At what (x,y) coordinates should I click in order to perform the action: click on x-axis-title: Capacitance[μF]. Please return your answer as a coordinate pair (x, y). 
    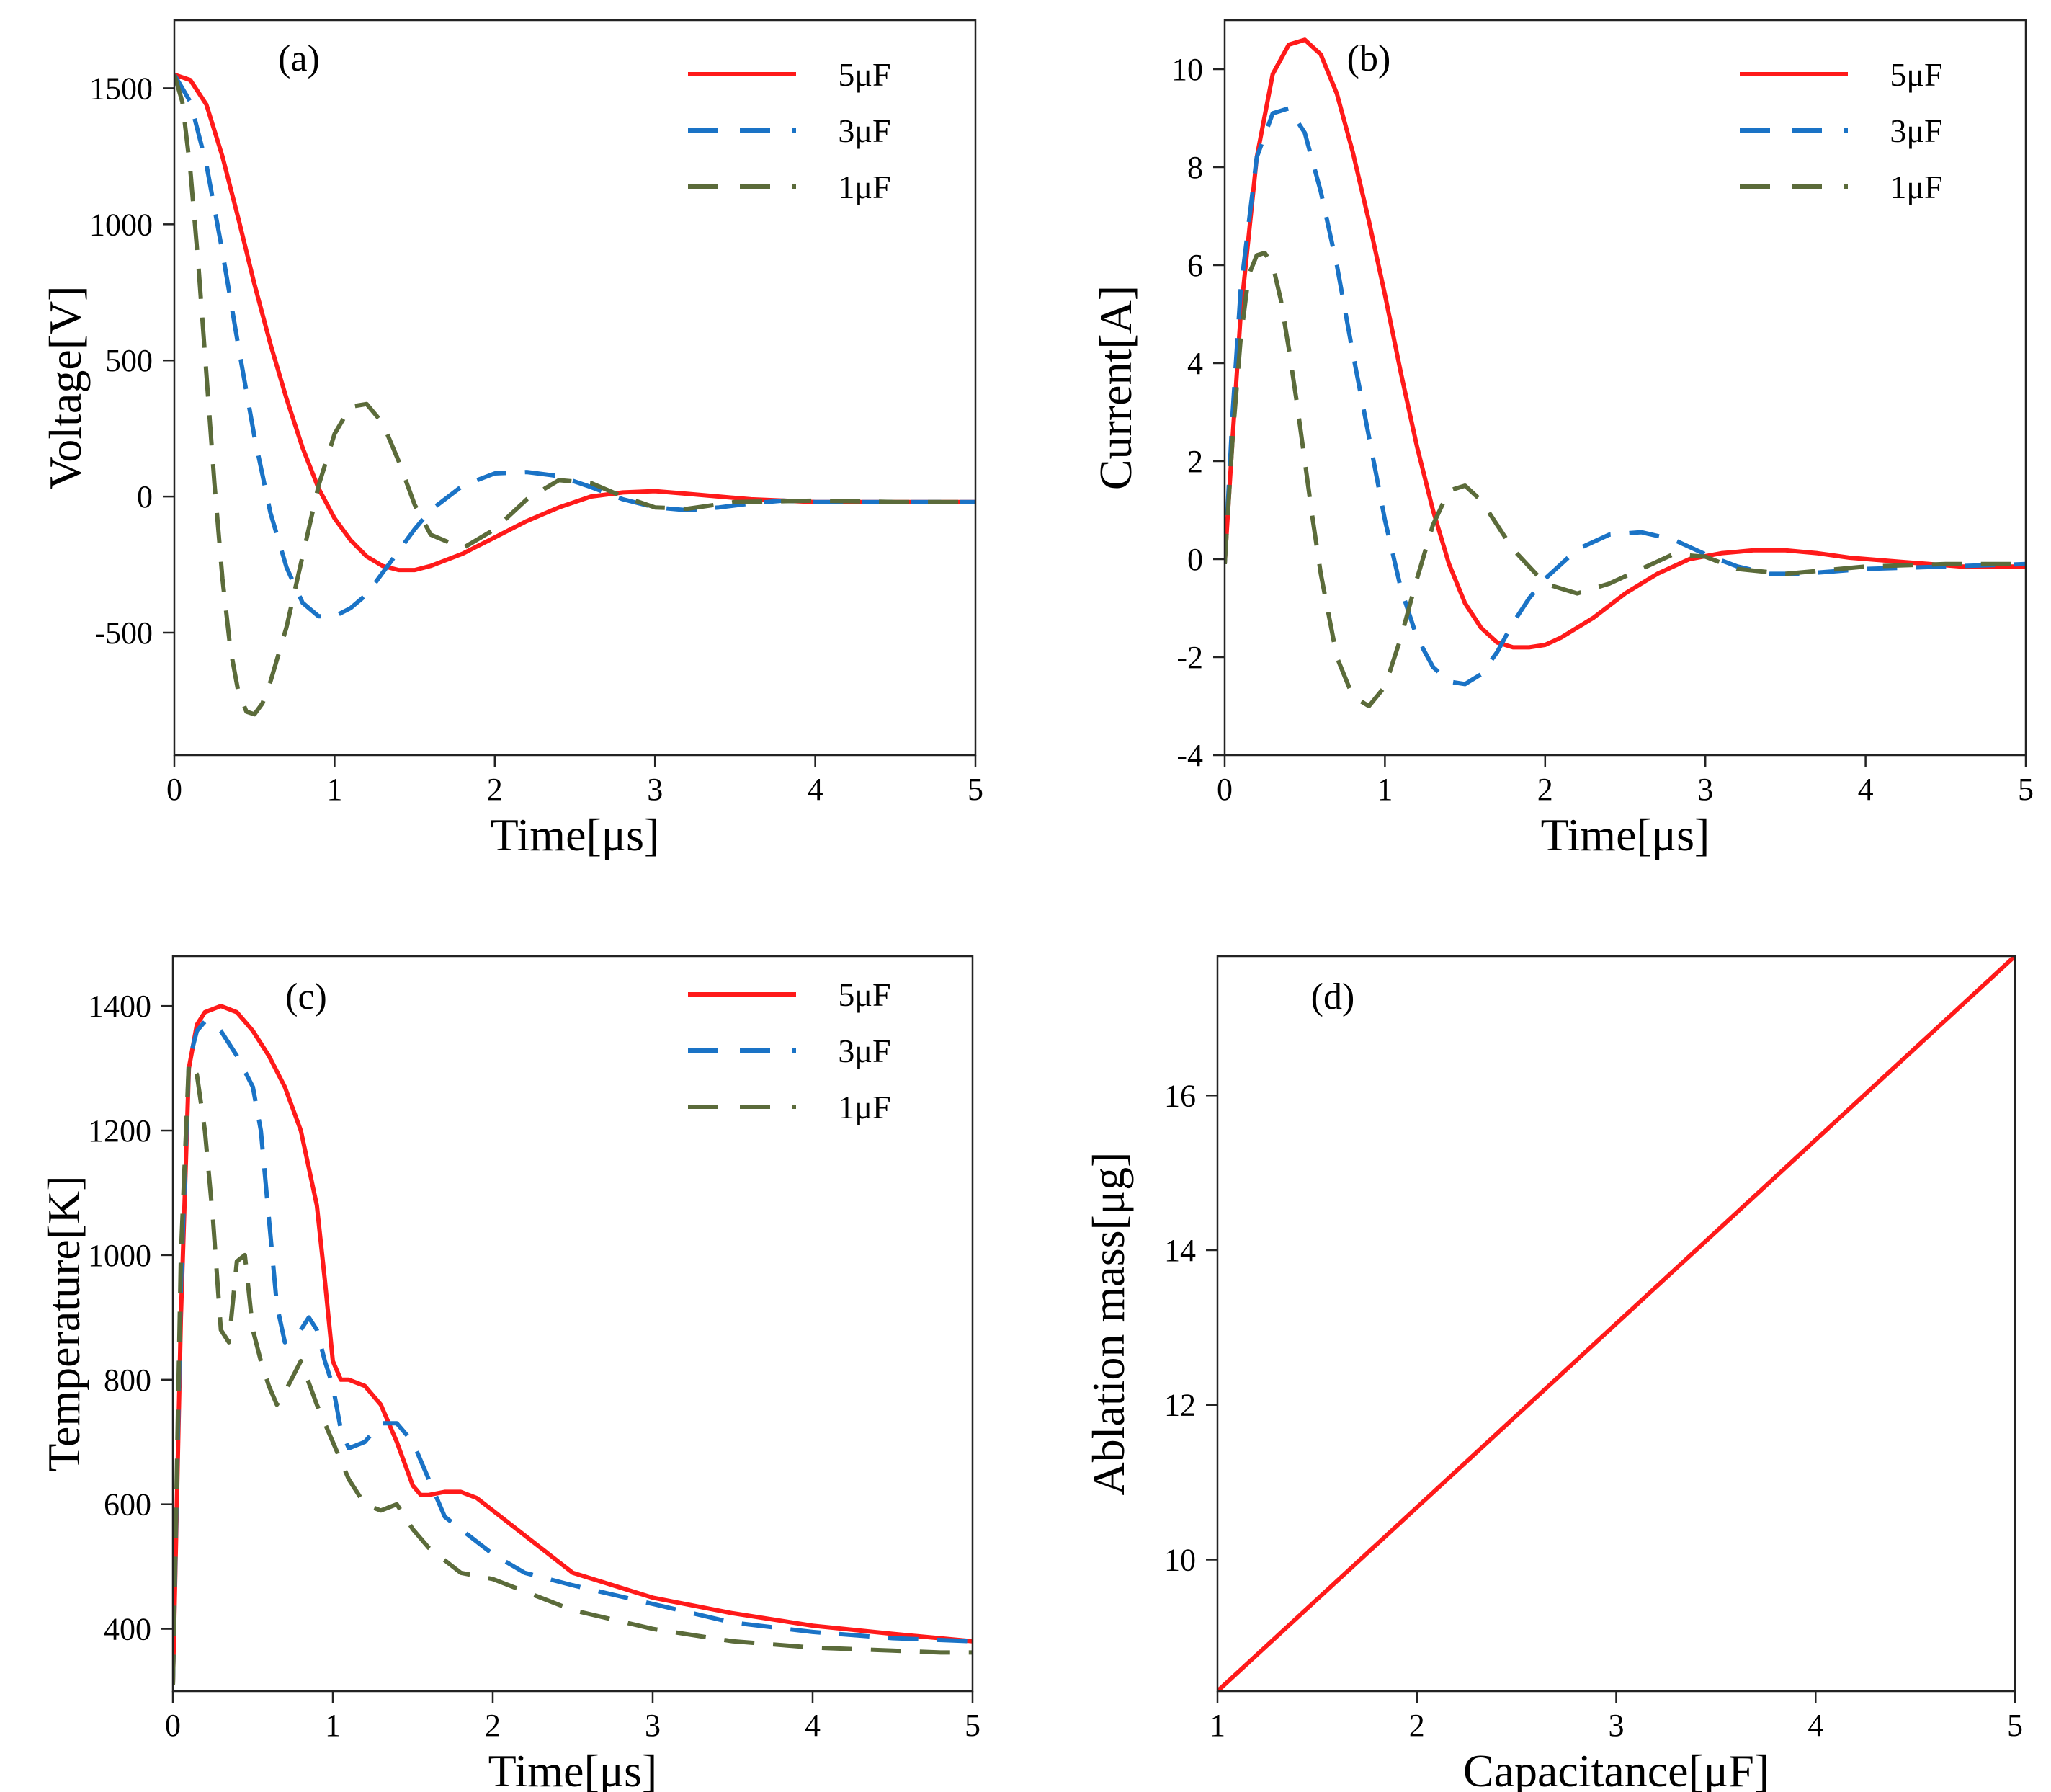
    Looking at the image, I should click on (1616, 1768).